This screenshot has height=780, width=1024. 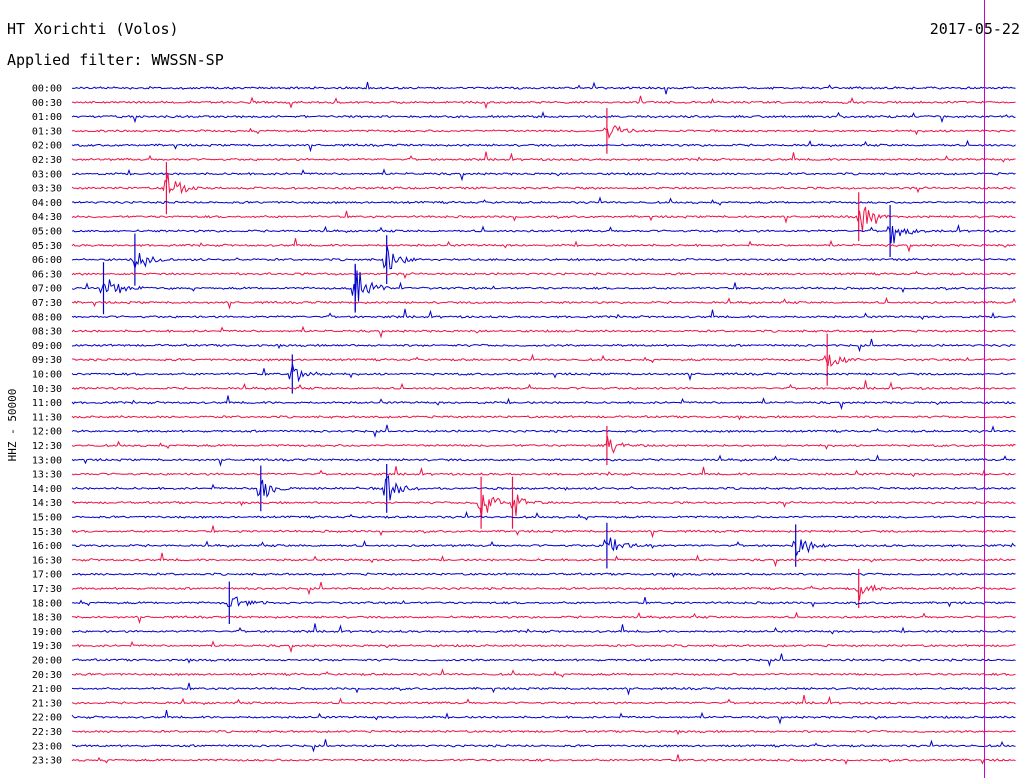 What do you see at coordinates (47, 317) in the screenshot?
I see `row-tick-label: 08:00` at bounding box center [47, 317].